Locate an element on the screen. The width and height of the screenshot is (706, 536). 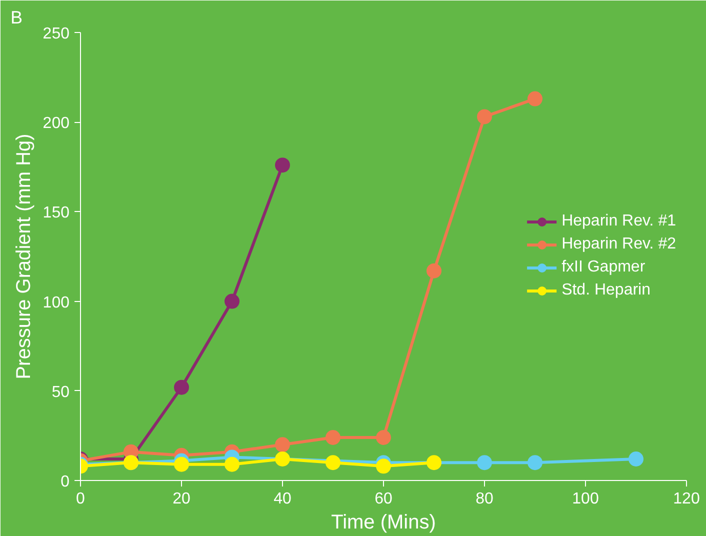
y-tick-label: 200 is located at coordinates (56, 123).